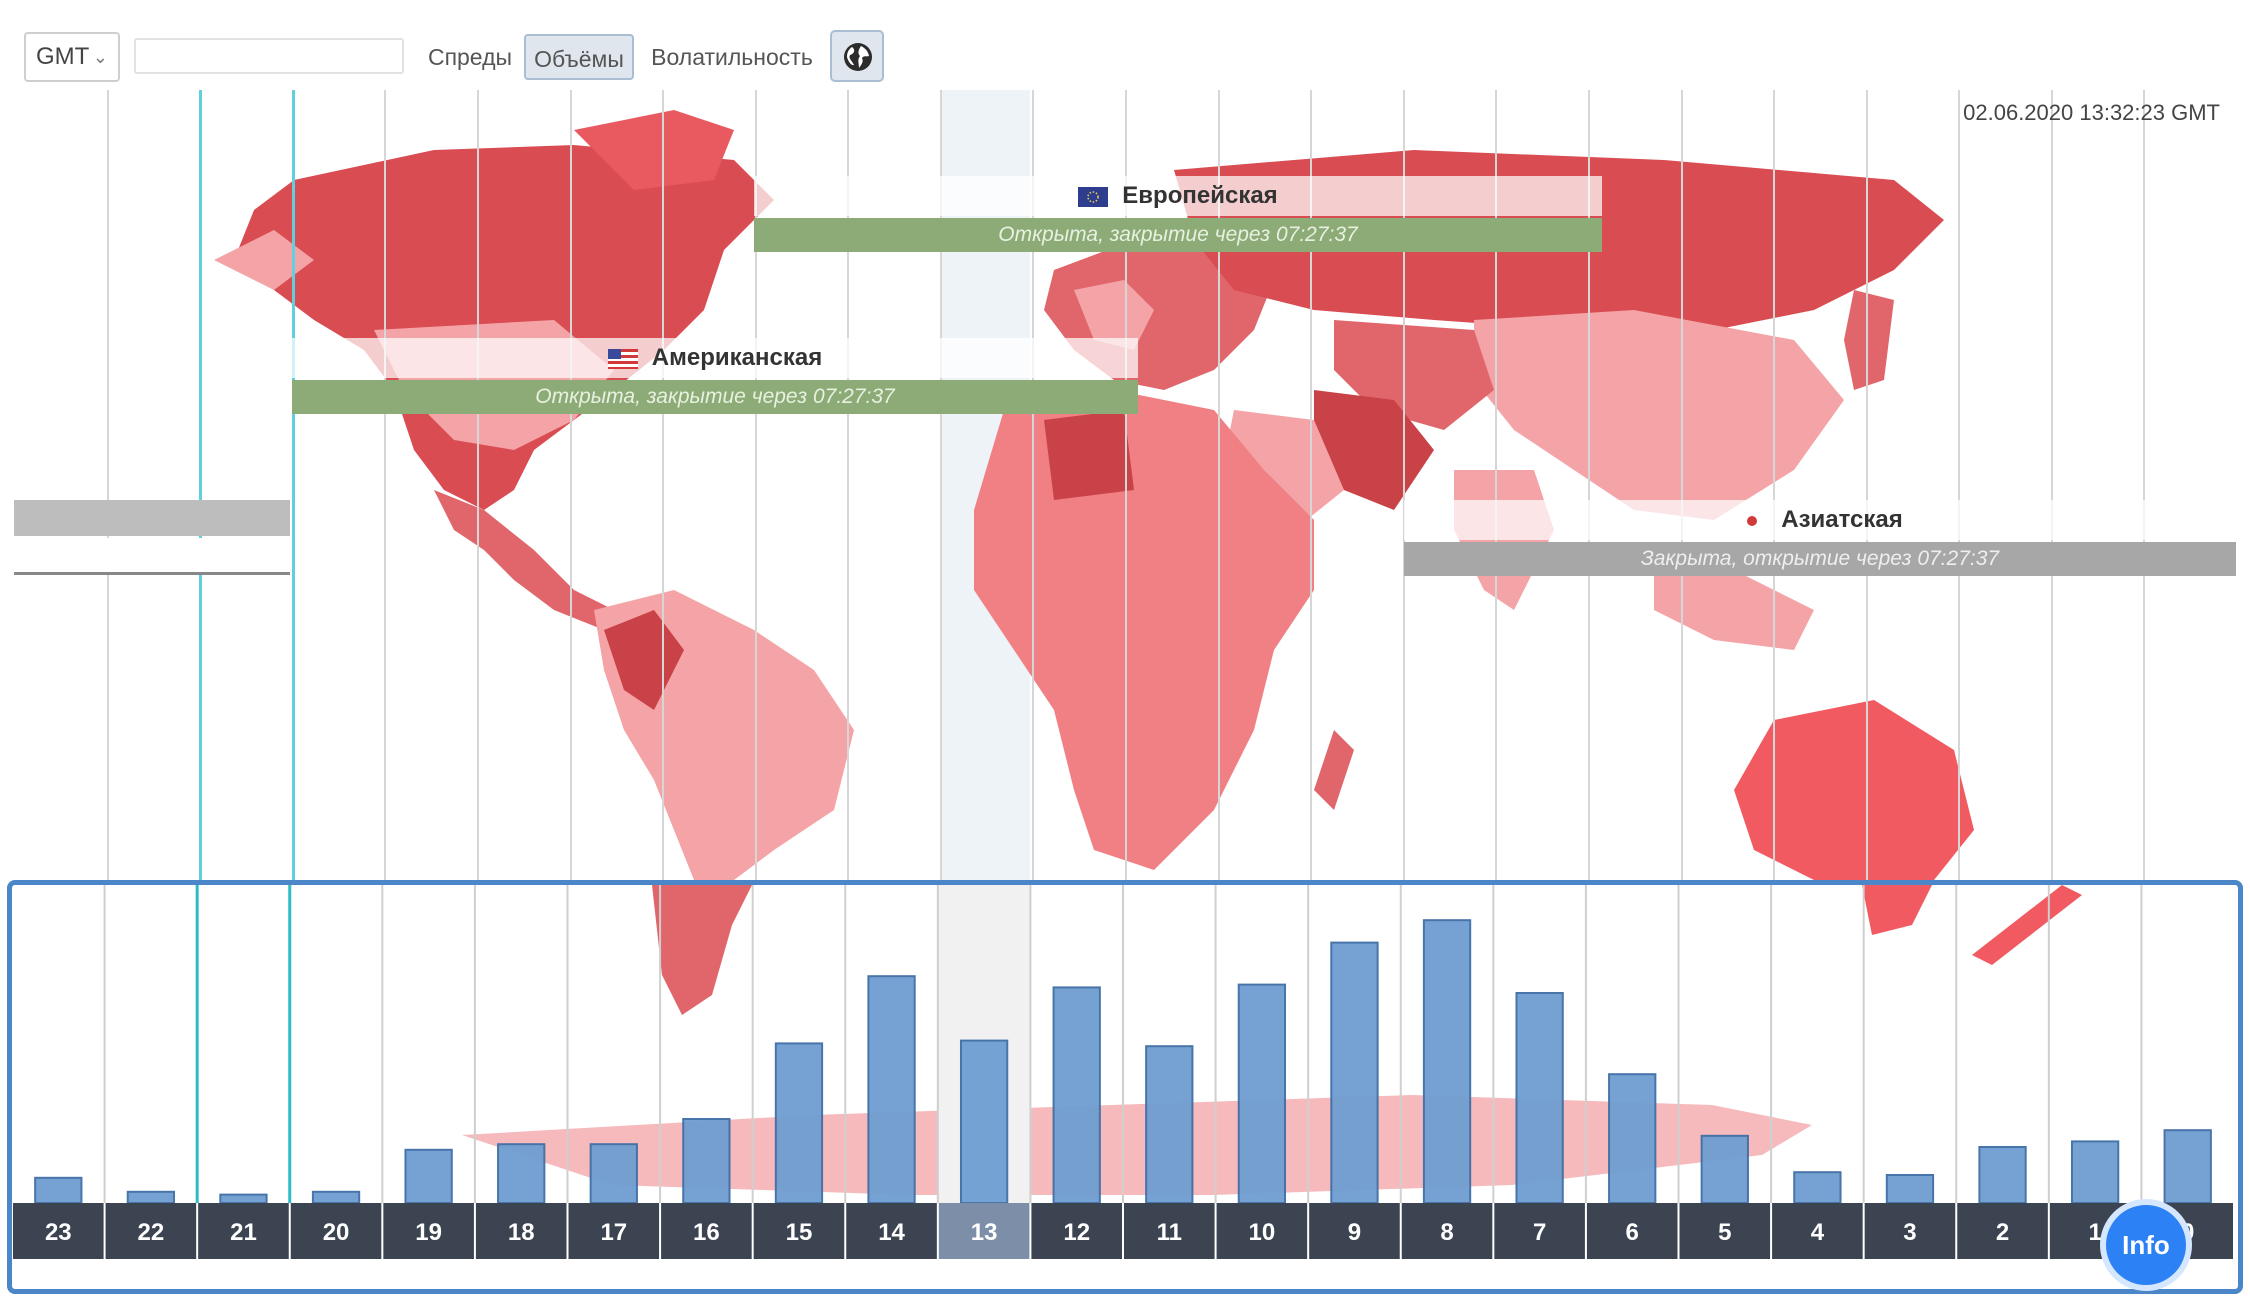  I want to click on tick-label-9: 9, so click(1354, 1232).